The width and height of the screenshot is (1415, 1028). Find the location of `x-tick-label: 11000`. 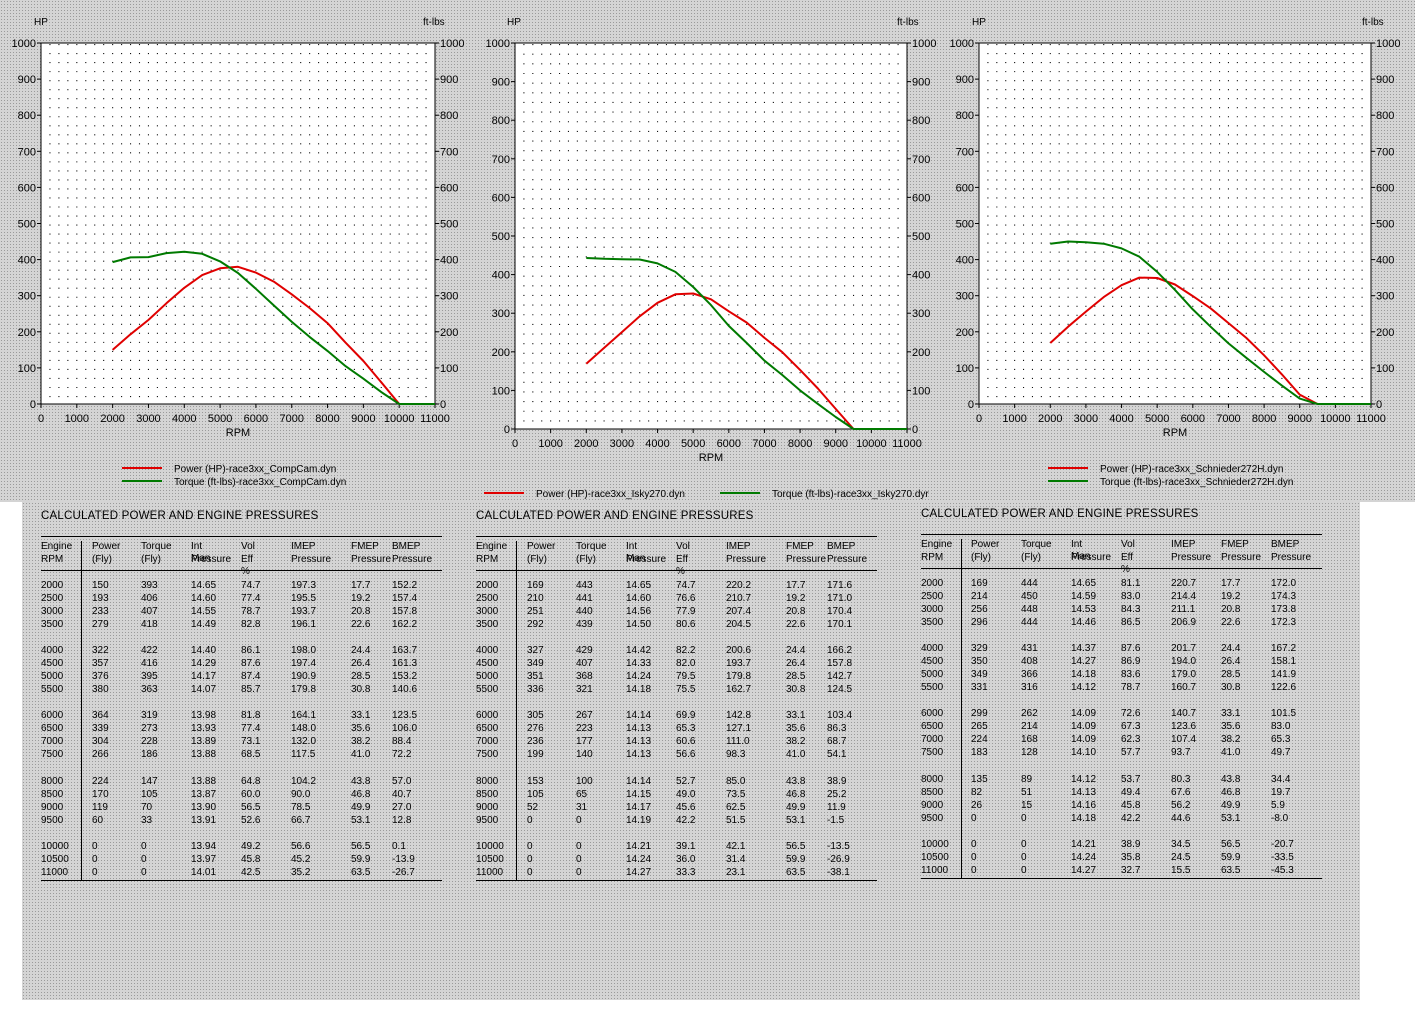

x-tick-label: 11000 is located at coordinates (907, 444).